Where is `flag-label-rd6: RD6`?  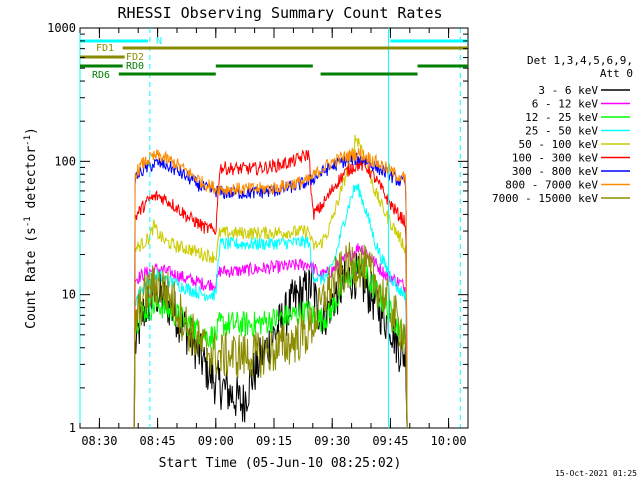 flag-label-rd6: RD6 is located at coordinates (101, 75).